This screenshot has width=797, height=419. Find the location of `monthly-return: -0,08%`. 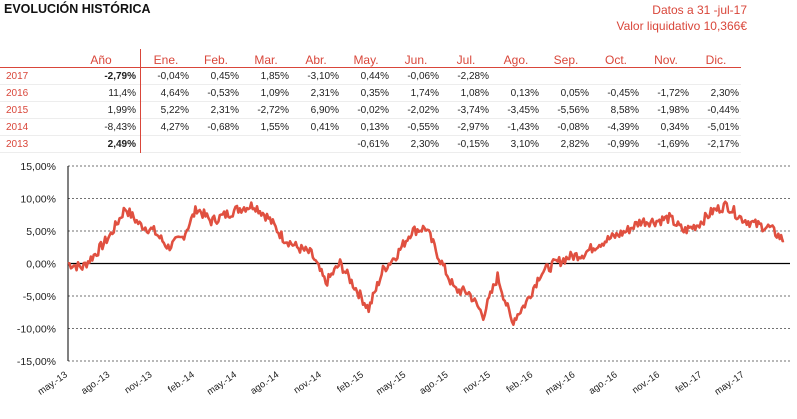

monthly-return: -0,08% is located at coordinates (573, 127).